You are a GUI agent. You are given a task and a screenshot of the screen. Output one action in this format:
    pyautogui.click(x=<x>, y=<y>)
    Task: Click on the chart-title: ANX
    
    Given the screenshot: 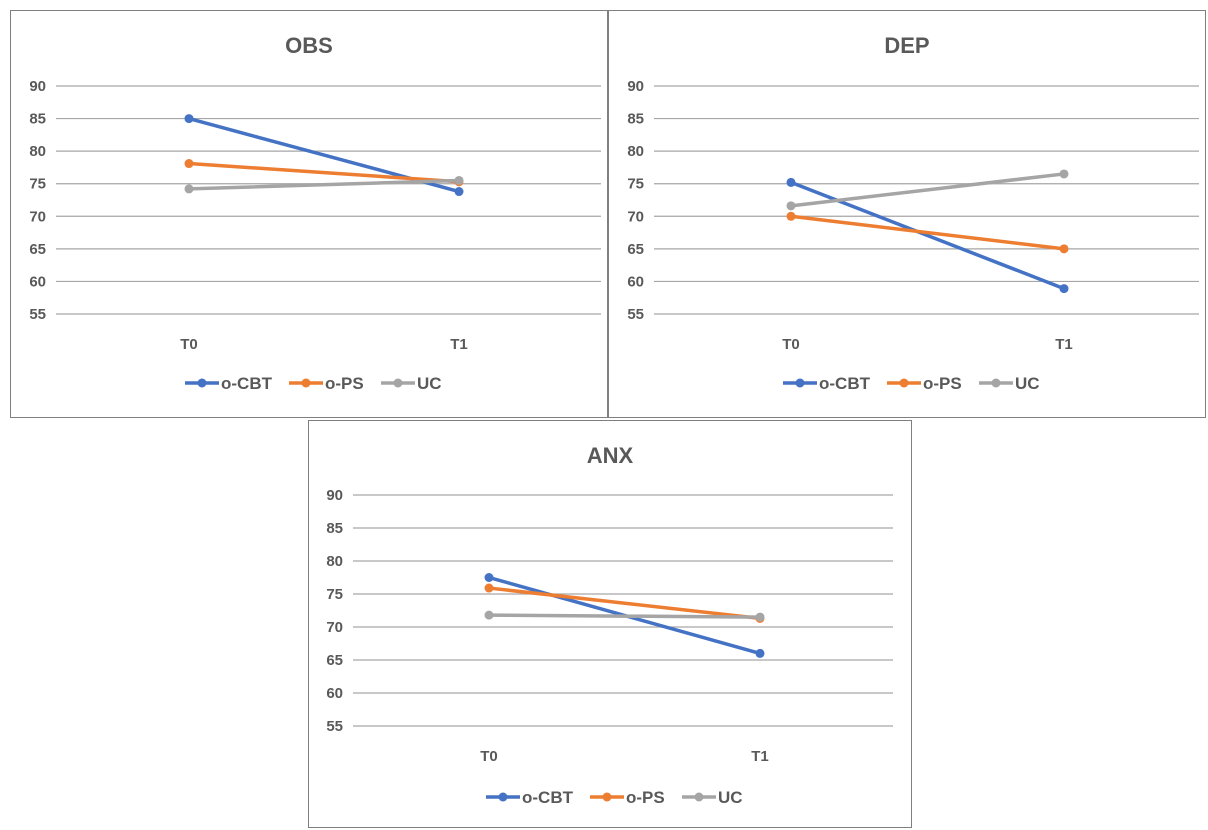 What is the action you would take?
    pyautogui.click(x=610, y=455)
    